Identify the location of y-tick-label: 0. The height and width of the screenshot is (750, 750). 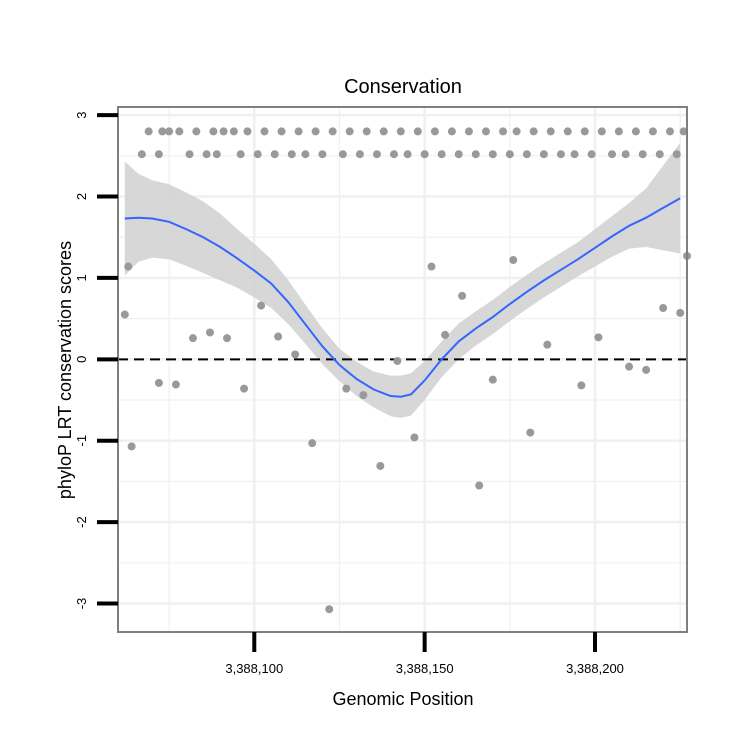
(81, 359).